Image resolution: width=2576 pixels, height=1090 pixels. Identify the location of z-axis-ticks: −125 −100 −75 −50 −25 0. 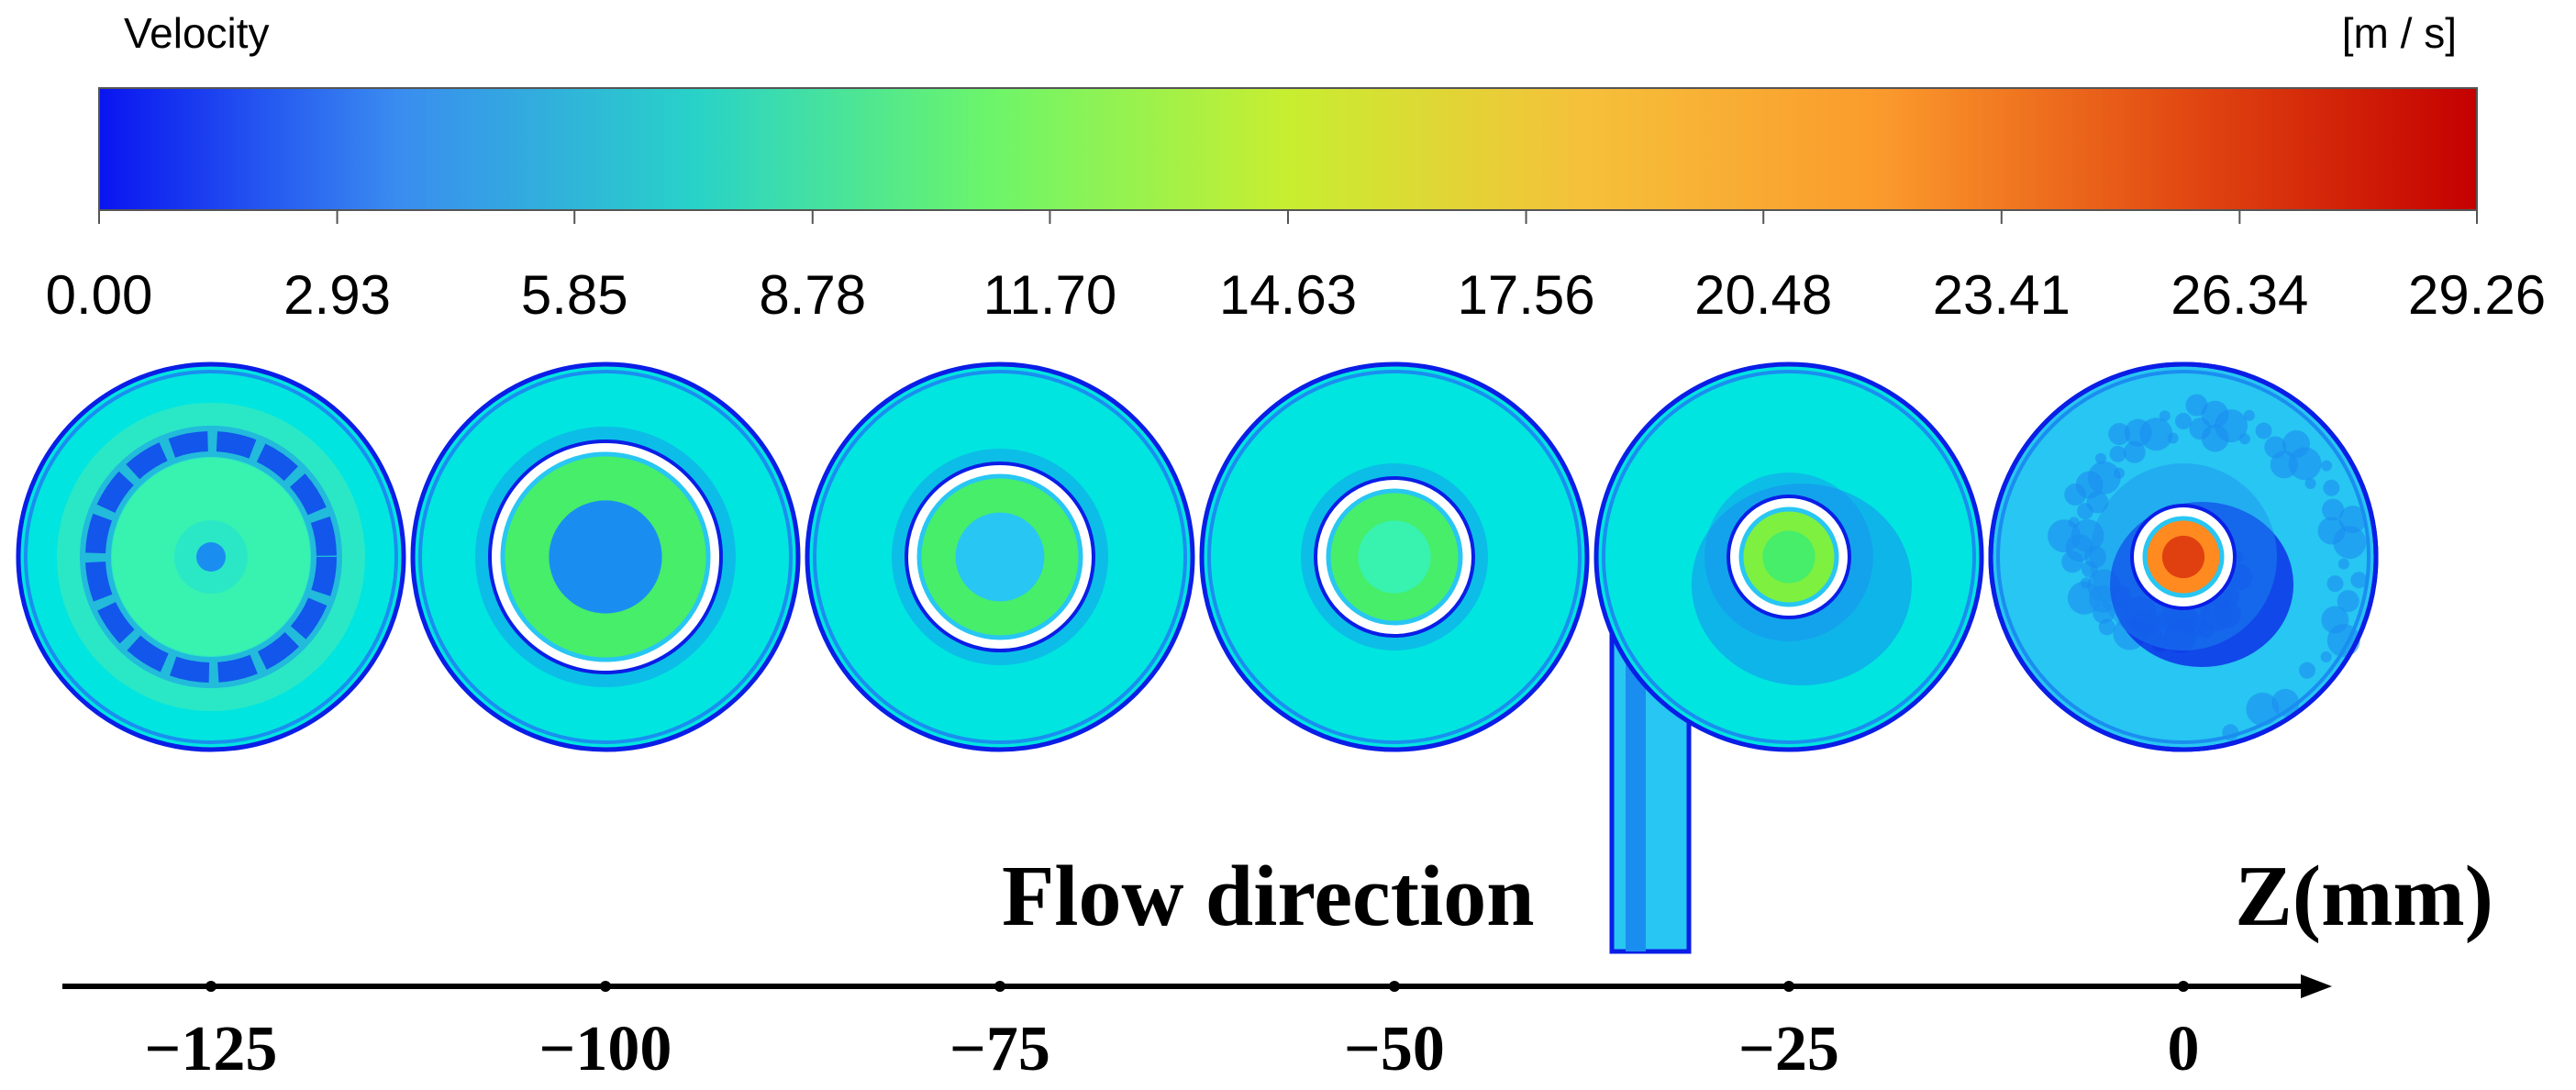
(1172, 1032).